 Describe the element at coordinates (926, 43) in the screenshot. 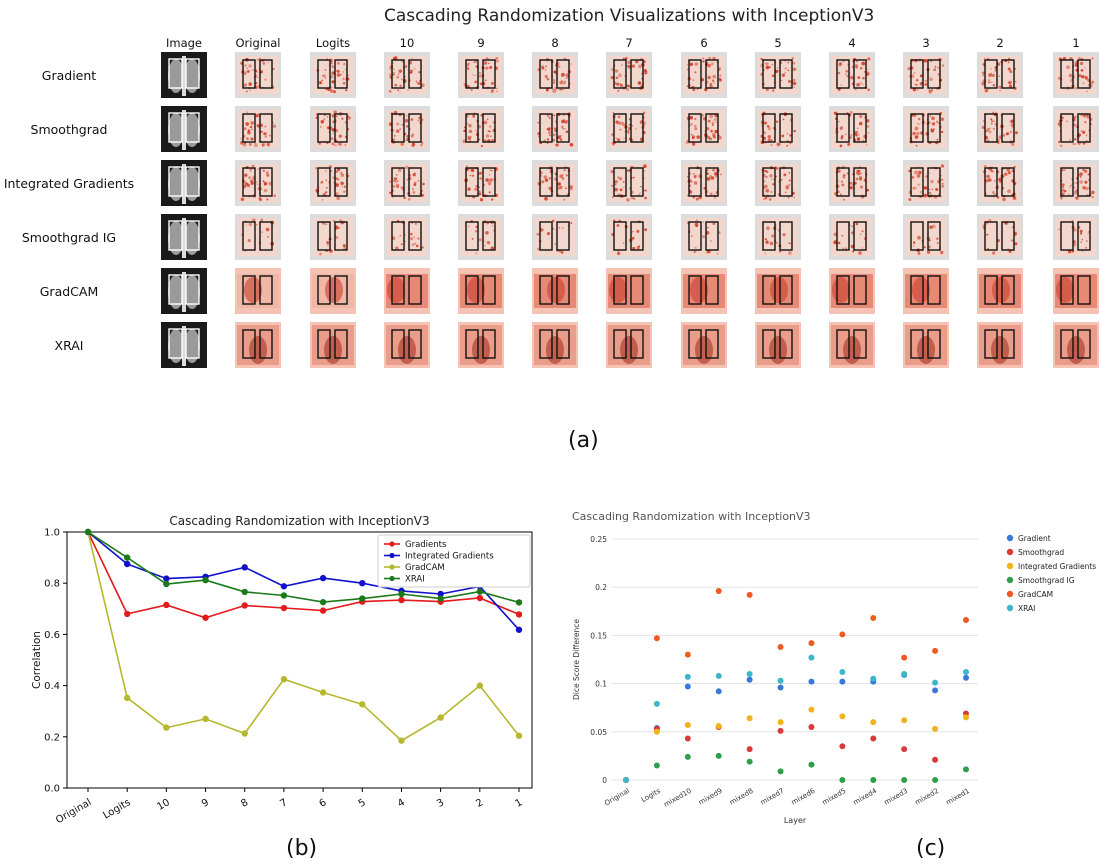

I see `column-label: 3` at that location.